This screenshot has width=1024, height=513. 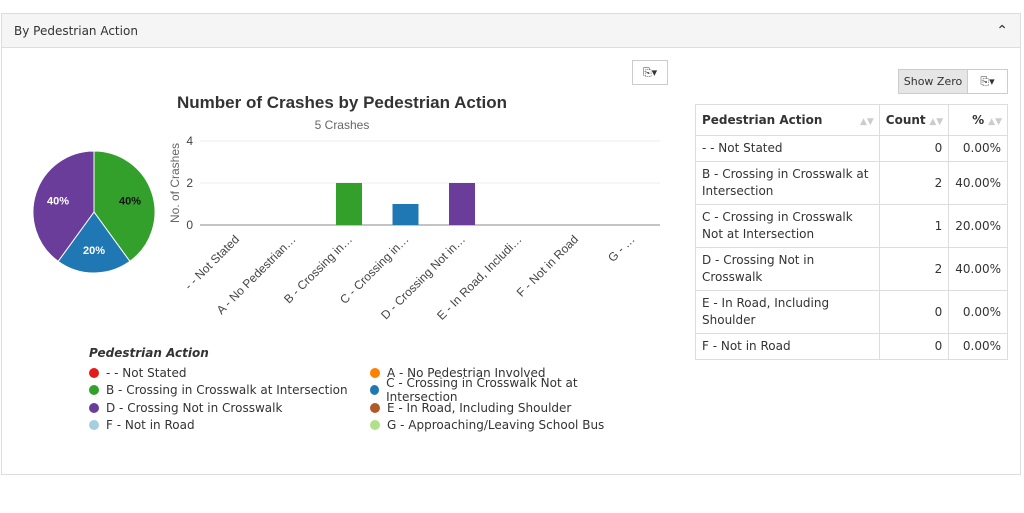 I want to click on y-tick-label: 0, so click(x=189, y=225).